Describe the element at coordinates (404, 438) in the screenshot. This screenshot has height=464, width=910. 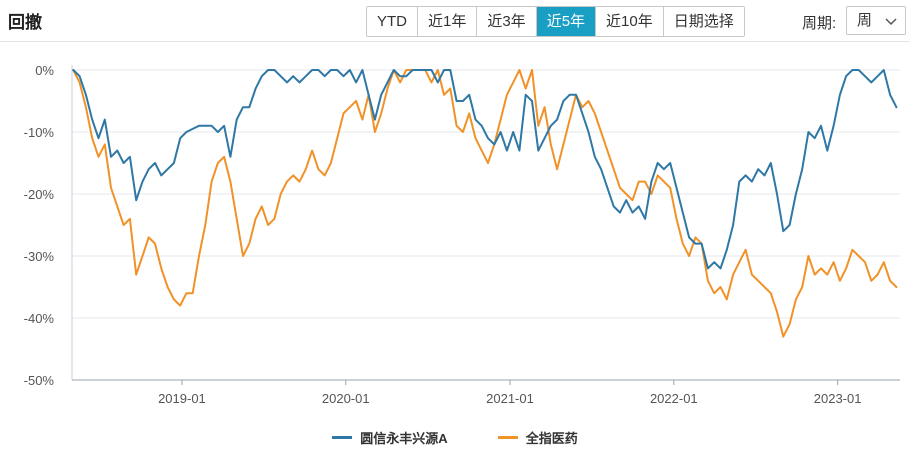
I see `legend-label-fund: 圆信永丰兴源A` at that location.